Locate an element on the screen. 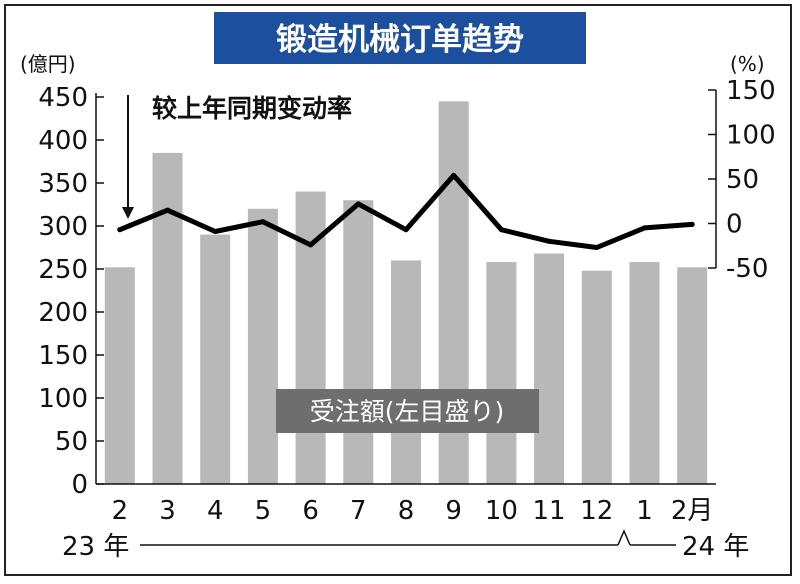 Image resolution: width=800 pixels, height=584 pixels. year-end-label: 24 年 is located at coordinates (715, 547).